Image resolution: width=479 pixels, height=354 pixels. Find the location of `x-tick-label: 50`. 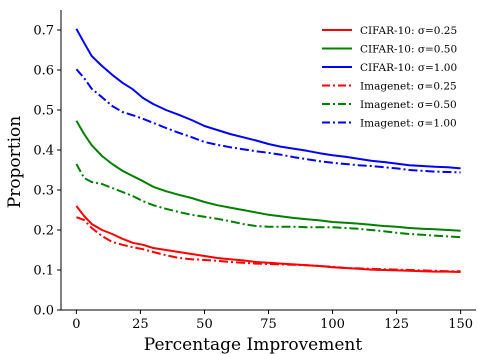

x-tick-label: 50 is located at coordinates (204, 324).